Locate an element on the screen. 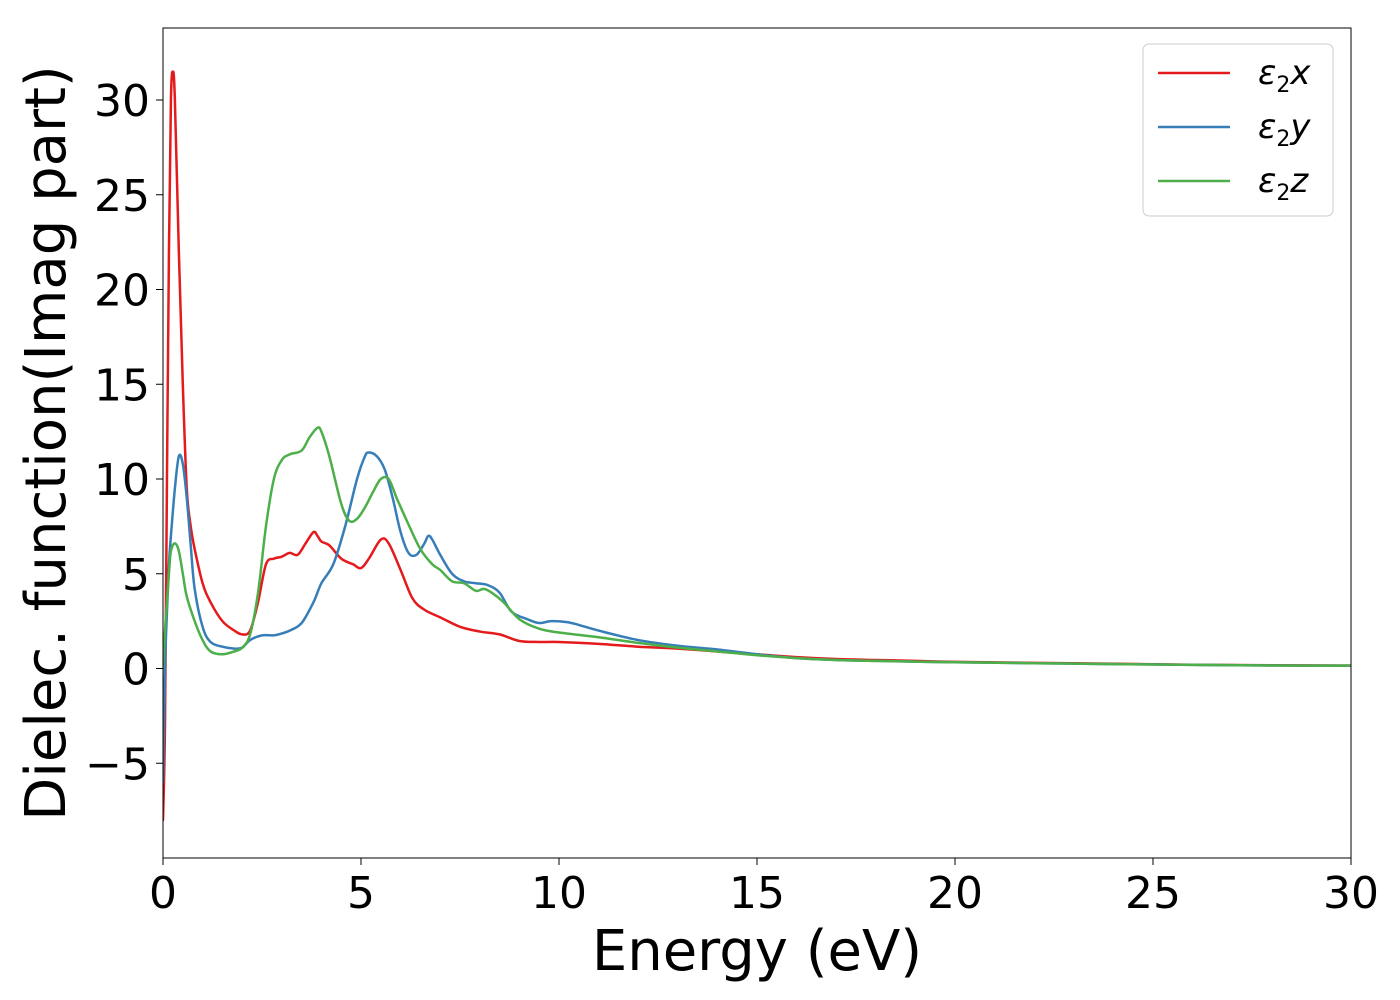 The width and height of the screenshot is (1400, 1000). x-tick-label: 30 is located at coordinates (1351, 893).